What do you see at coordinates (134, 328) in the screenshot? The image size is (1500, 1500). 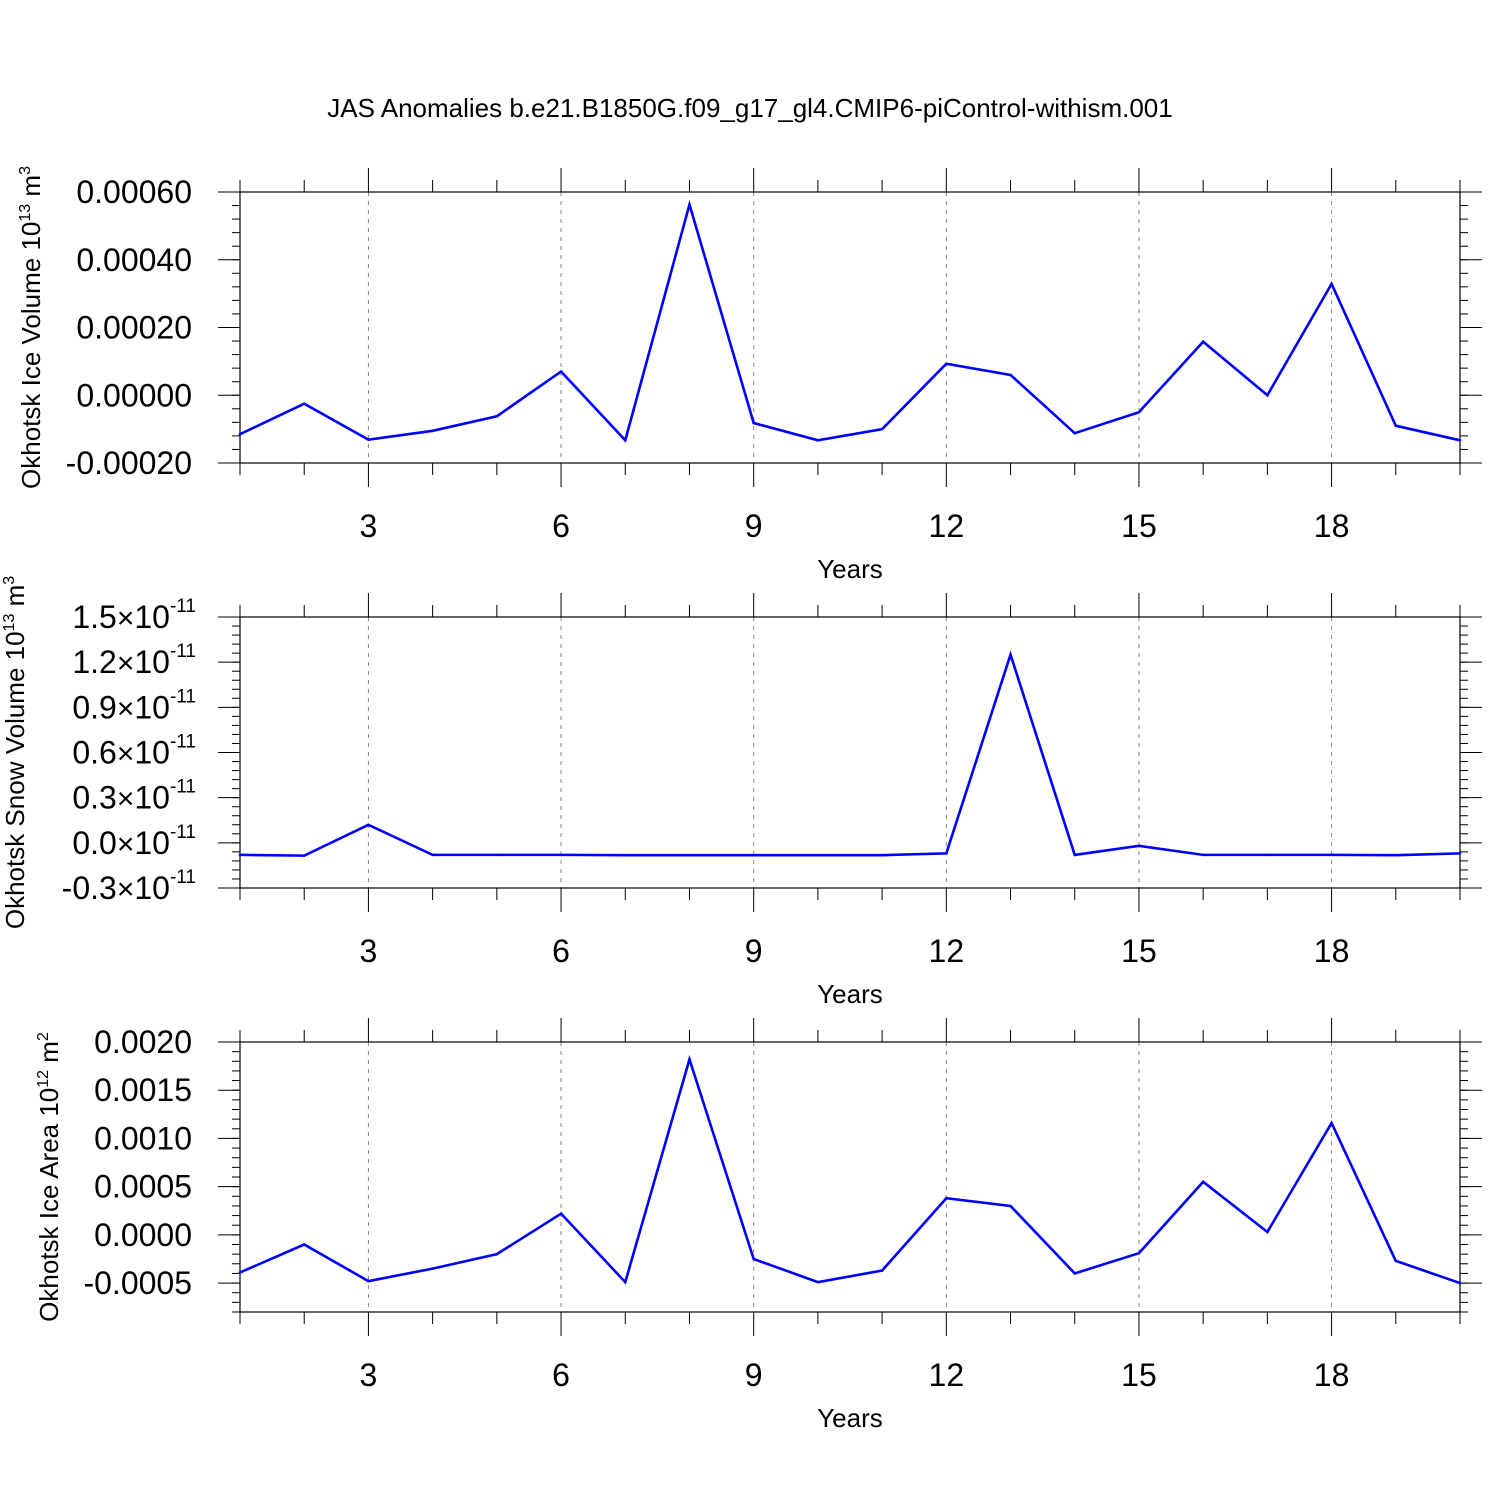 I see `y-tick-label: 0.00020` at bounding box center [134, 328].